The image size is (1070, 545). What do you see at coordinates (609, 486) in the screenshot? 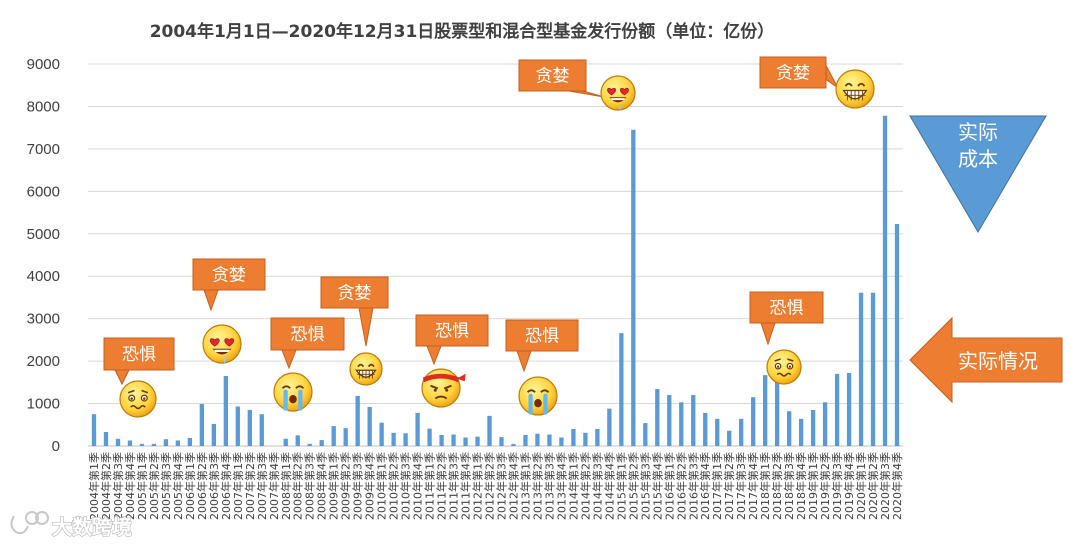
I see `x-tick-label: 2014年第4季` at bounding box center [609, 486].